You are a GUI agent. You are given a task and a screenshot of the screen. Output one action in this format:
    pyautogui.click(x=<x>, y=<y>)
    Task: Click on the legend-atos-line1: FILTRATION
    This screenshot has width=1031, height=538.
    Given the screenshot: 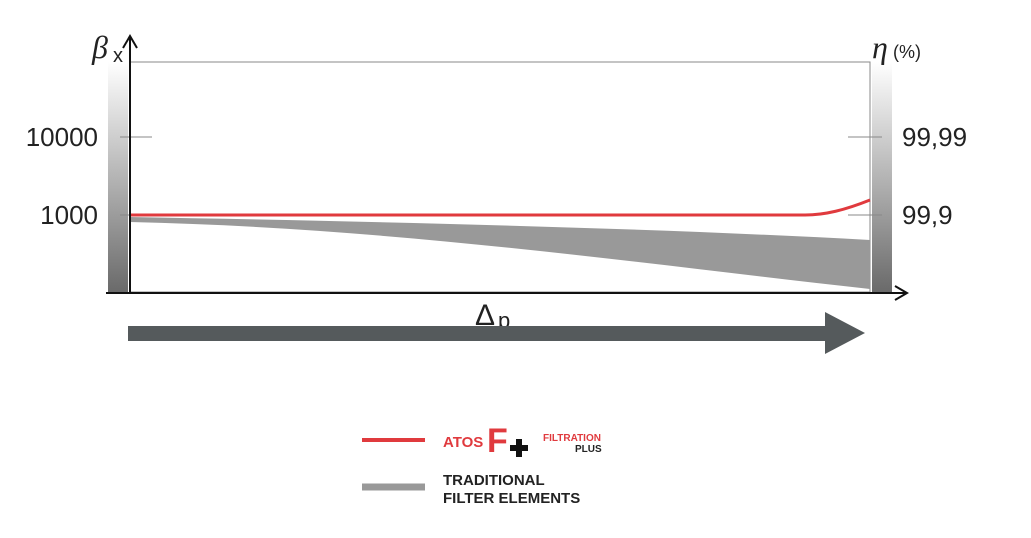 What is the action you would take?
    pyautogui.click(x=572, y=438)
    